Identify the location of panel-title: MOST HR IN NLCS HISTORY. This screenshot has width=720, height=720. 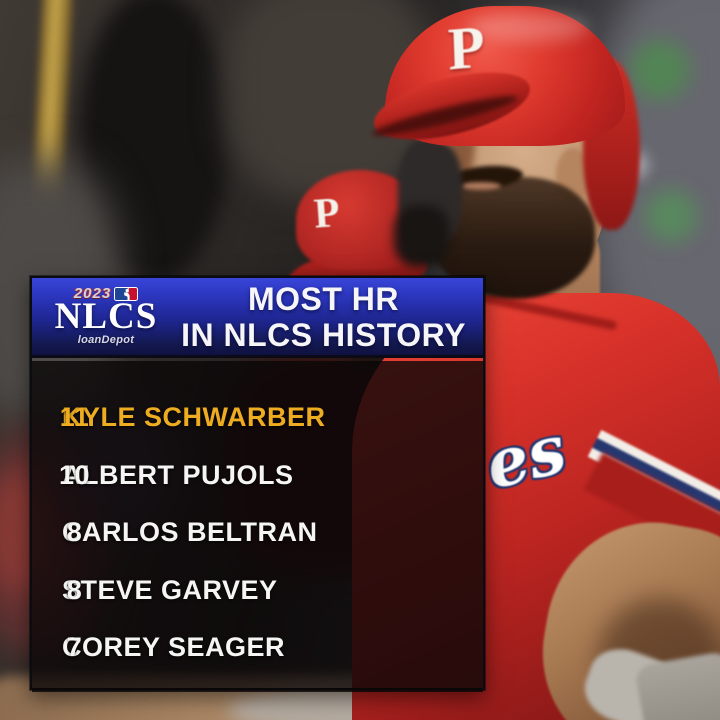
(328, 317).